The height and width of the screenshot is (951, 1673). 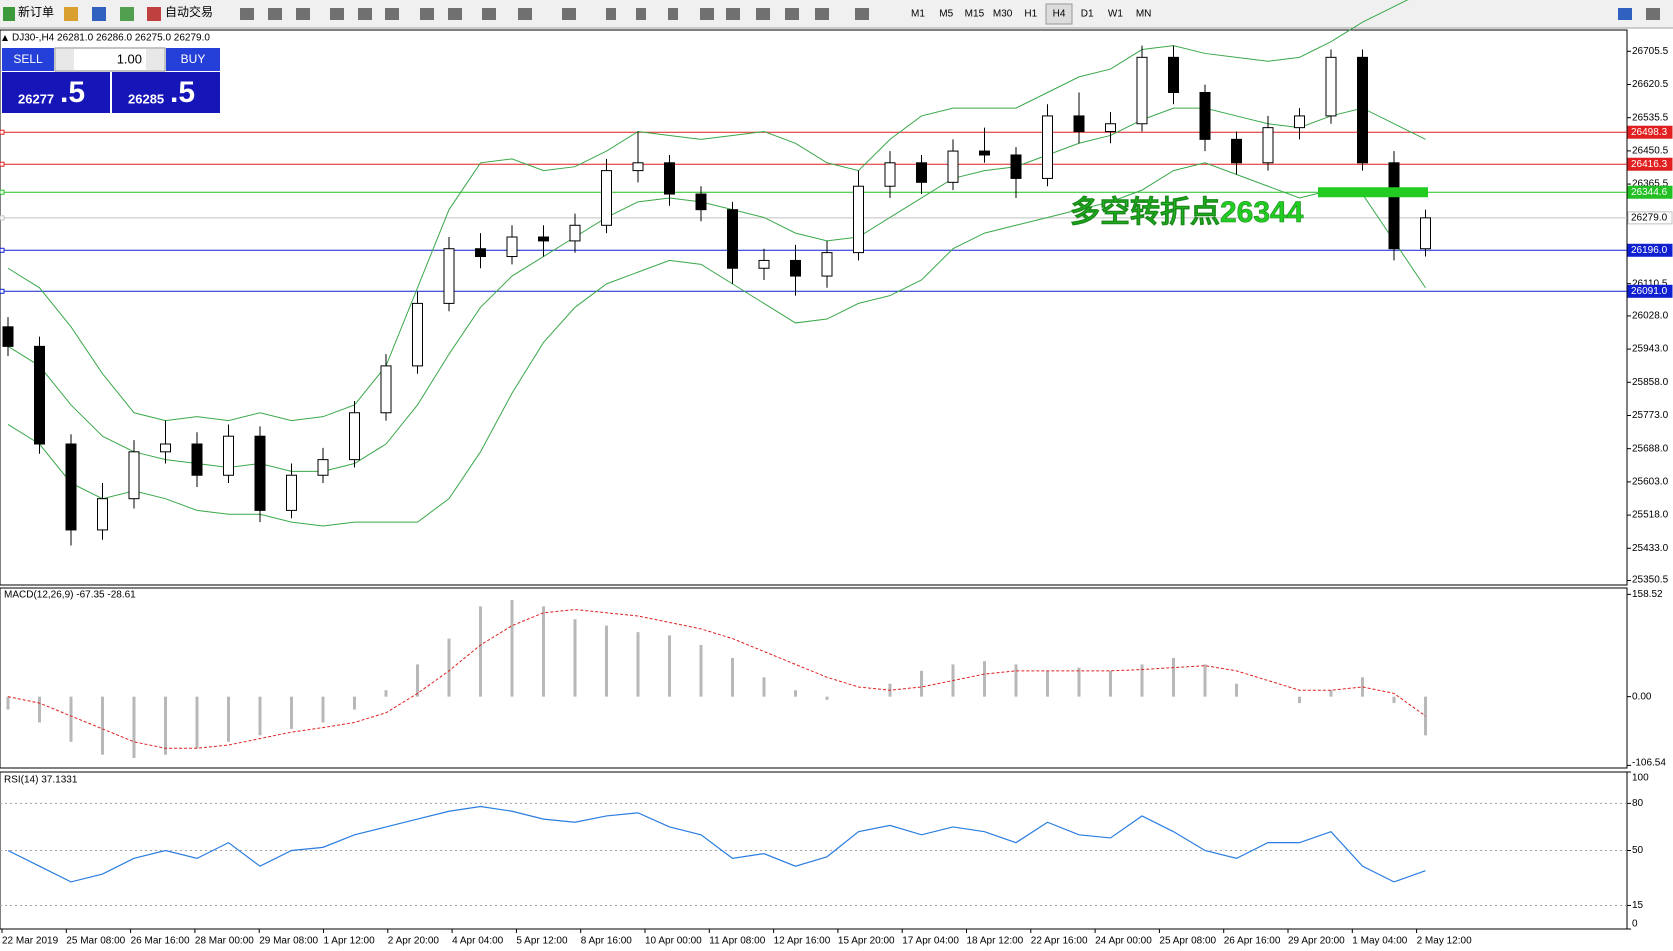 I want to click on sell-label: SELL, so click(x=28, y=59).